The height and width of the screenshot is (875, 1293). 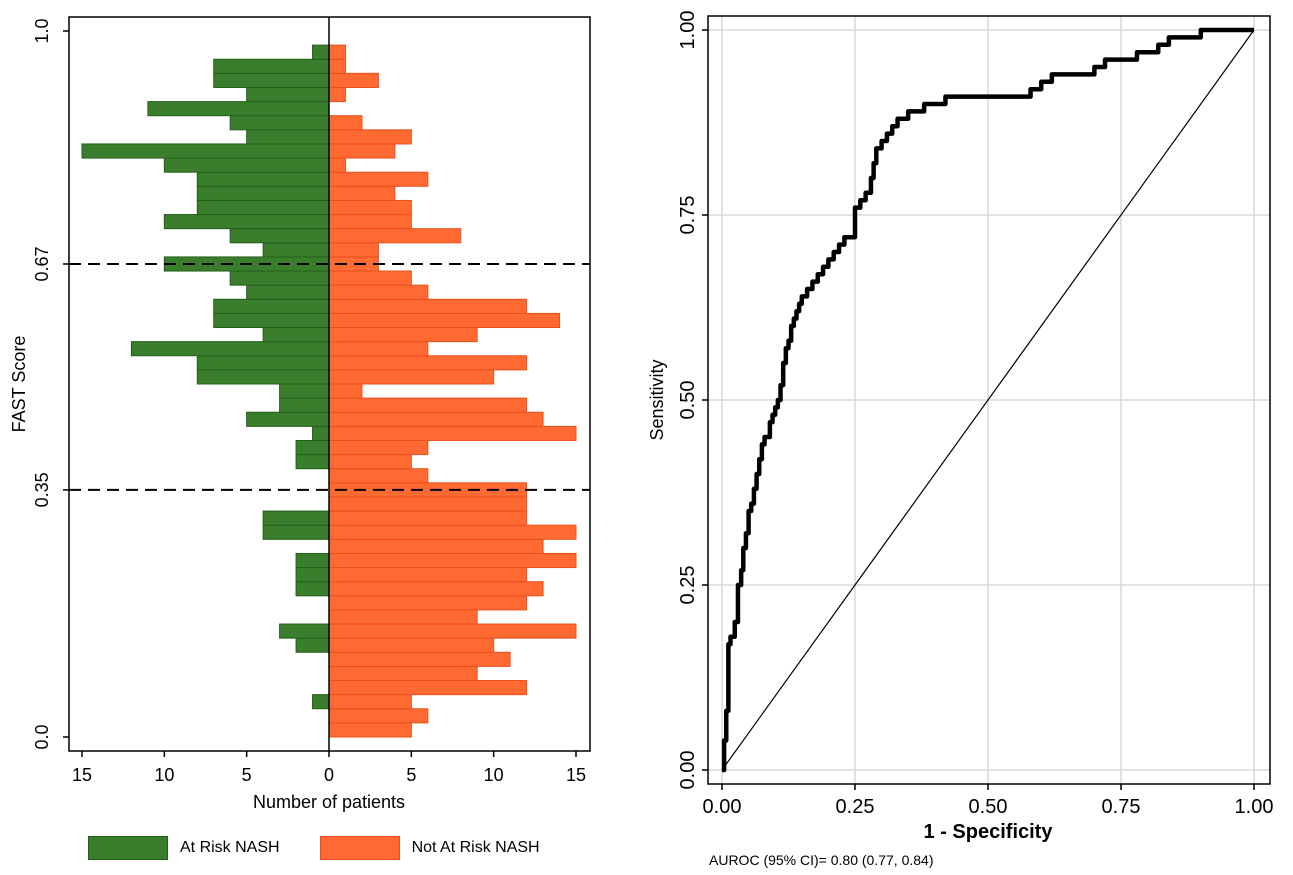 What do you see at coordinates (475, 847) in the screenshot?
I see `legend-label-not-at-risk: Not At Risk NASH` at bounding box center [475, 847].